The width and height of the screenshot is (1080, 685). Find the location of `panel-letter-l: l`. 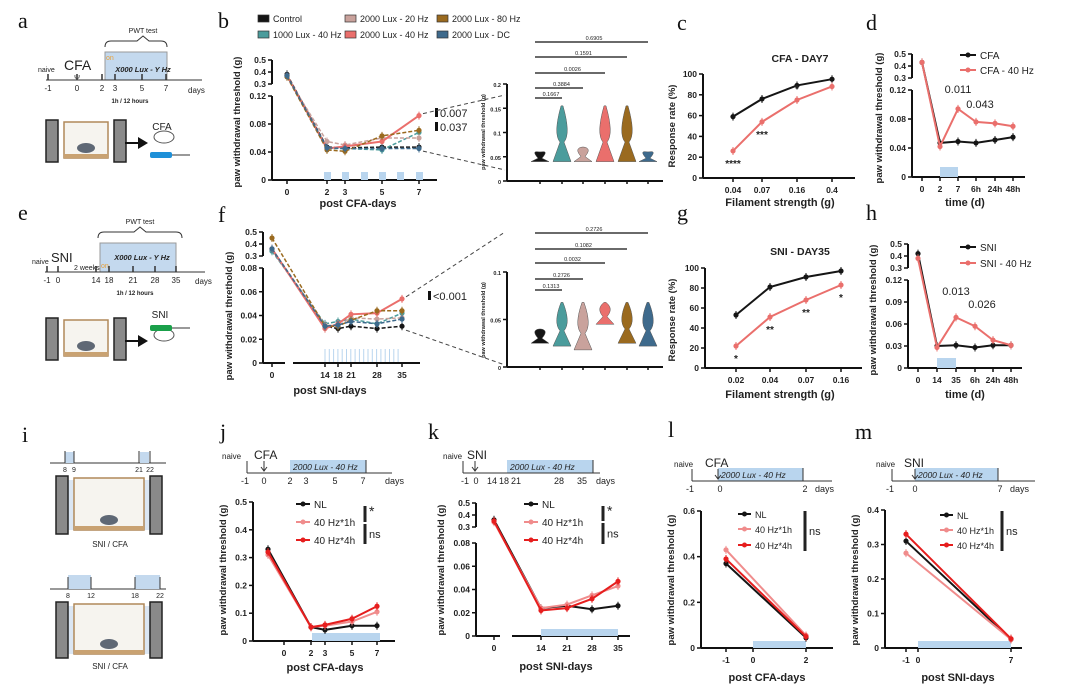

panel-letter-l: l is located at coordinates (671, 429).